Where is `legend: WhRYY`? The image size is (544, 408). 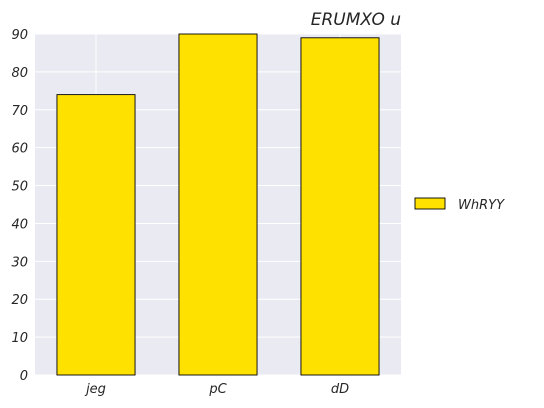 legend: WhRYY is located at coordinates (459, 205).